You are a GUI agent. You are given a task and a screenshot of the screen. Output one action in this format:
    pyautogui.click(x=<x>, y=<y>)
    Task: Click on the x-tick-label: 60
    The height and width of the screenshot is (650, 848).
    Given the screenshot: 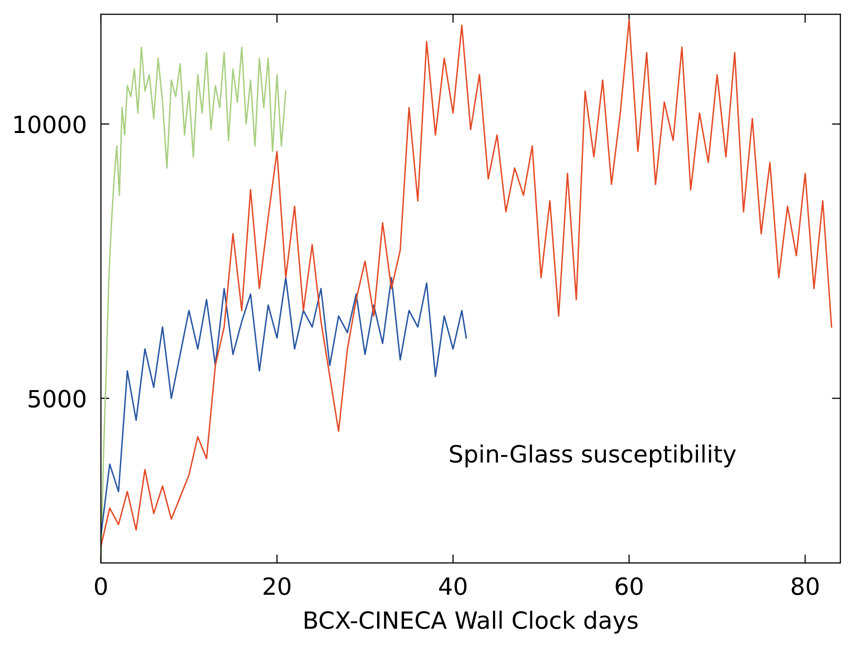 What is the action you would take?
    pyautogui.click(x=629, y=586)
    